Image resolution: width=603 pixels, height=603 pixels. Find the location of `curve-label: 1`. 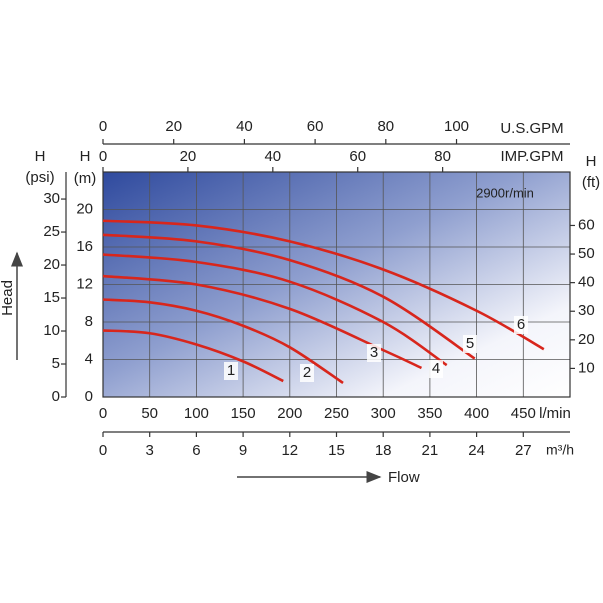

curve-label: 1 is located at coordinates (231, 370).